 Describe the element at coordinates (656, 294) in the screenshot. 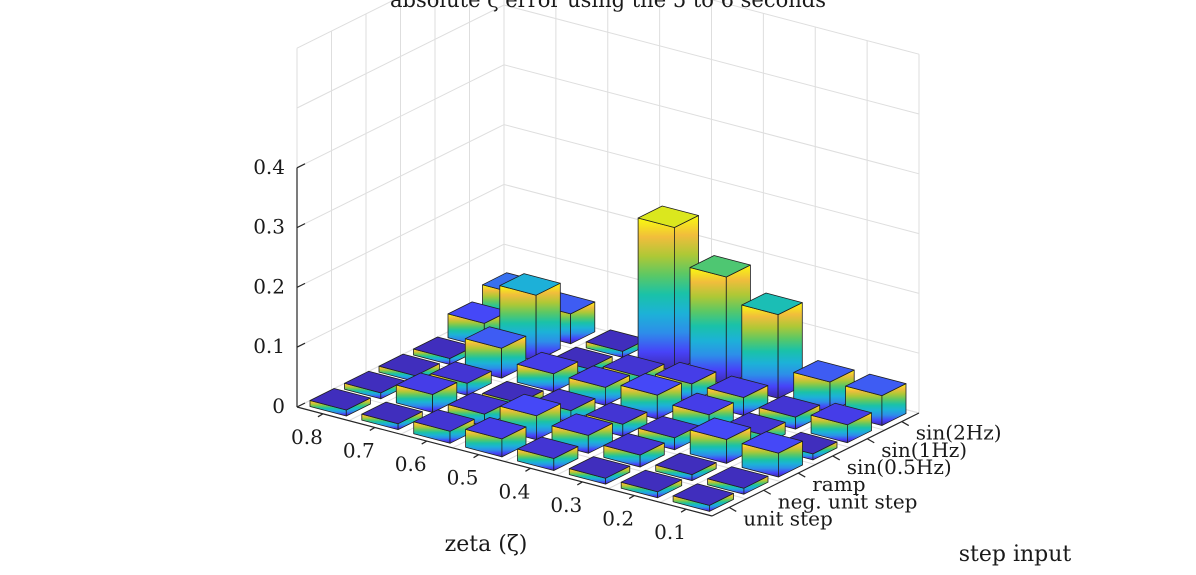

I see `bar-front-face` at that location.